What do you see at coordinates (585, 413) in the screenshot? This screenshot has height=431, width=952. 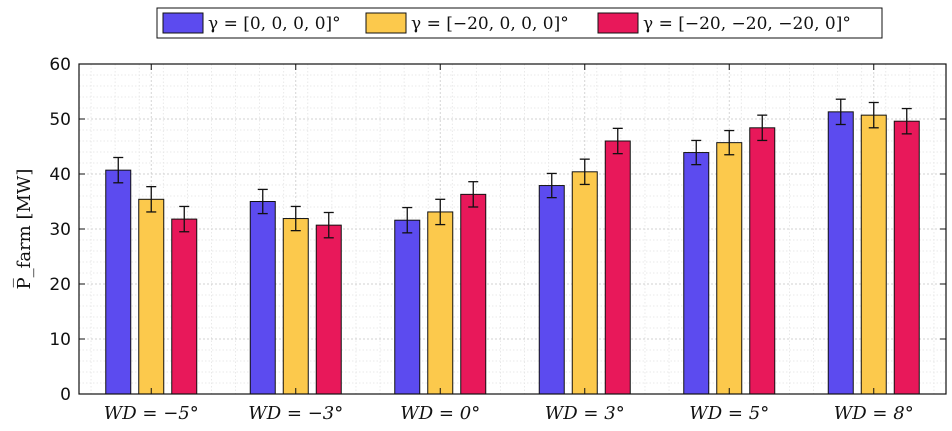 I see `x-tick-label: WD = 3°` at bounding box center [585, 413].